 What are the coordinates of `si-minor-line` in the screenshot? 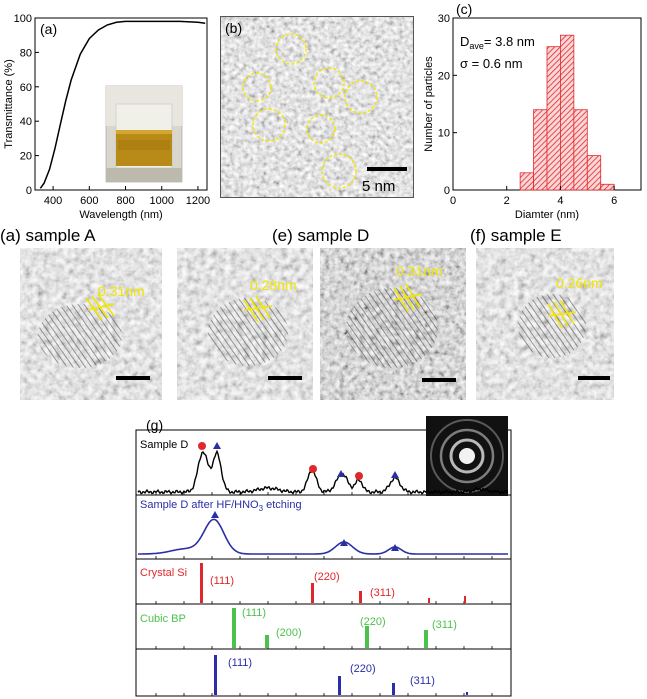 It's located at (429, 600).